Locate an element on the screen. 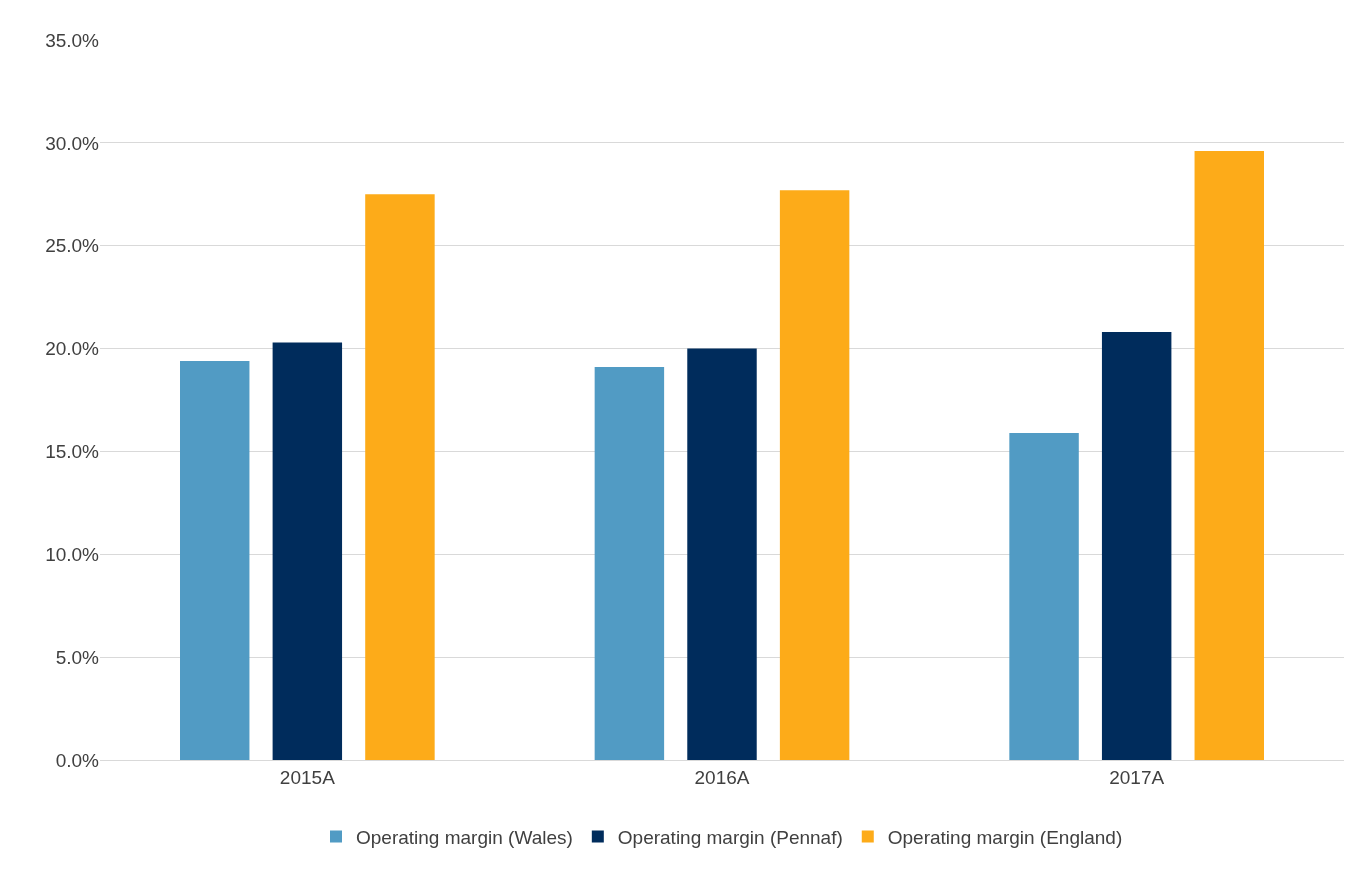 The image size is (1364, 870). y-tick-label: 15.0% is located at coordinates (72, 452).